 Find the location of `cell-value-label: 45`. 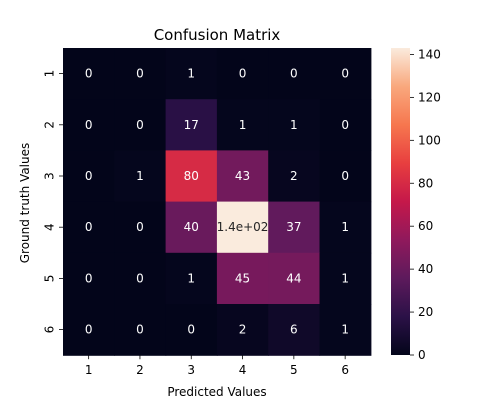

cell-value-label: 45 is located at coordinates (242, 278).